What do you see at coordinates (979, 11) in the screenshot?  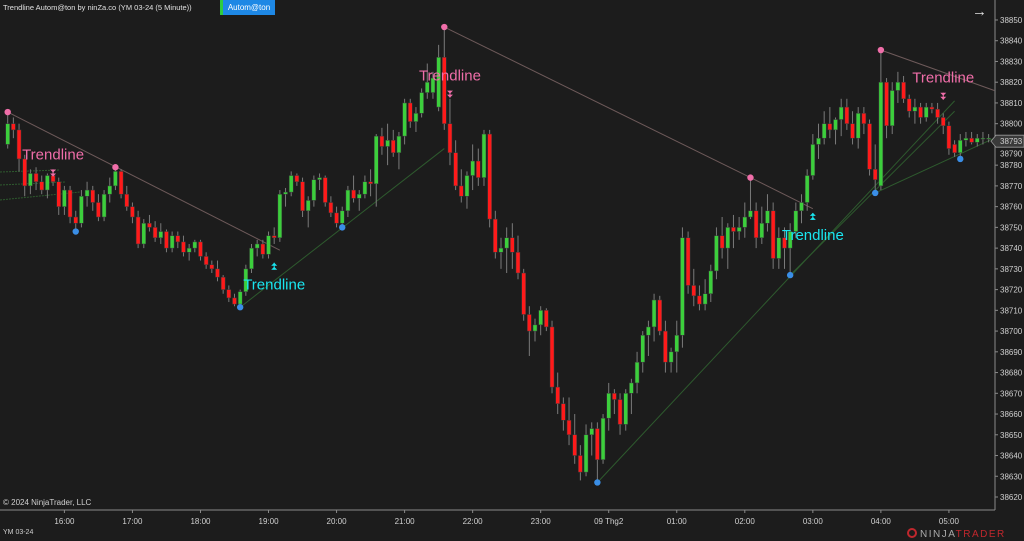 I see `arrow-right-icon: →` at bounding box center [979, 11].